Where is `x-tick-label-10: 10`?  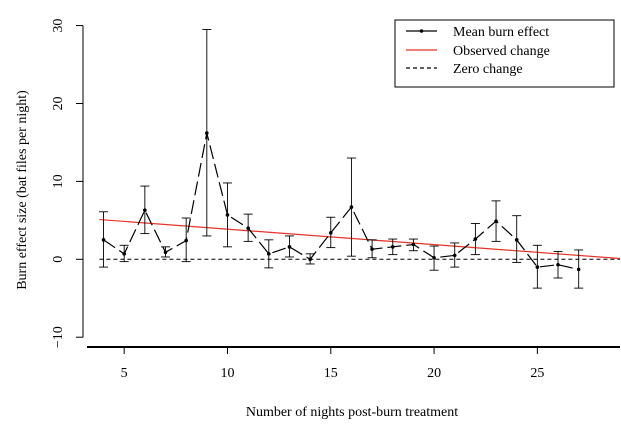
x-tick-label-10: 10 is located at coordinates (227, 373).